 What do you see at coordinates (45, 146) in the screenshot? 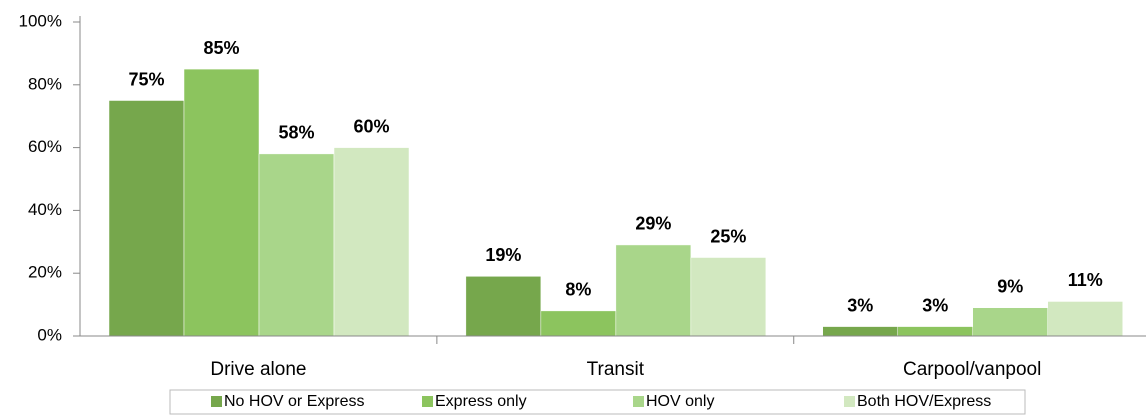
I see `y-tick-label: 60%` at bounding box center [45, 146].